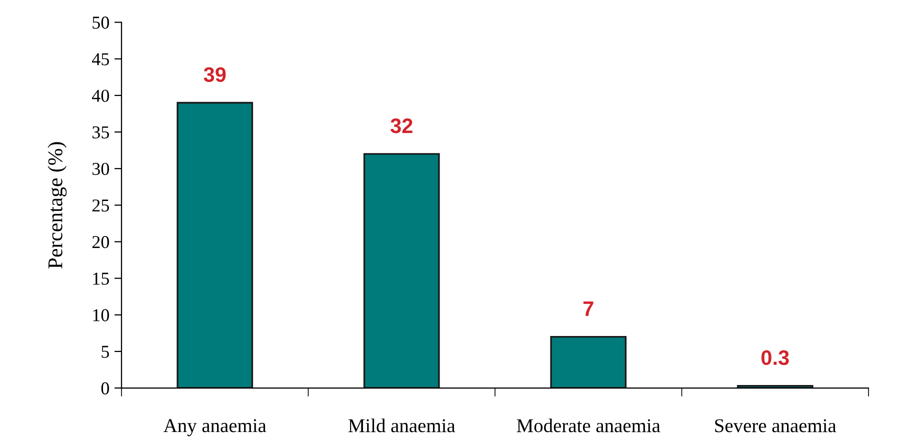 The height and width of the screenshot is (446, 900). I want to click on y-tick-label: 45, so click(100, 59).